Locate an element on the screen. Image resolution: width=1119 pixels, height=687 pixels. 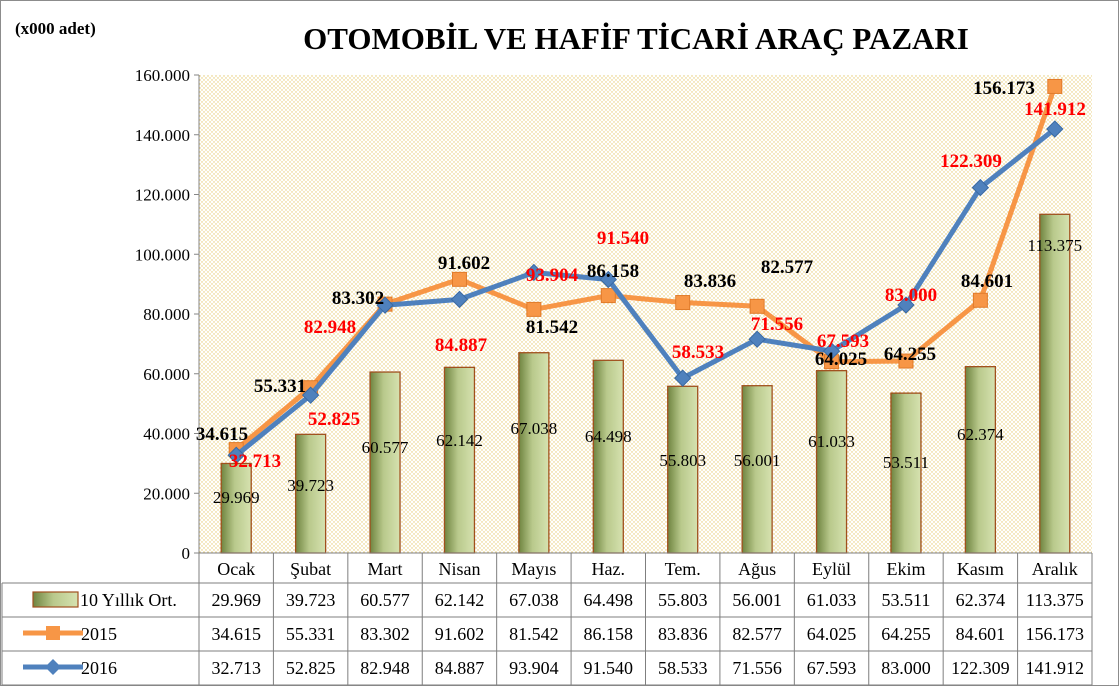
series-2016-value-label: 71.556 is located at coordinates (777, 324).